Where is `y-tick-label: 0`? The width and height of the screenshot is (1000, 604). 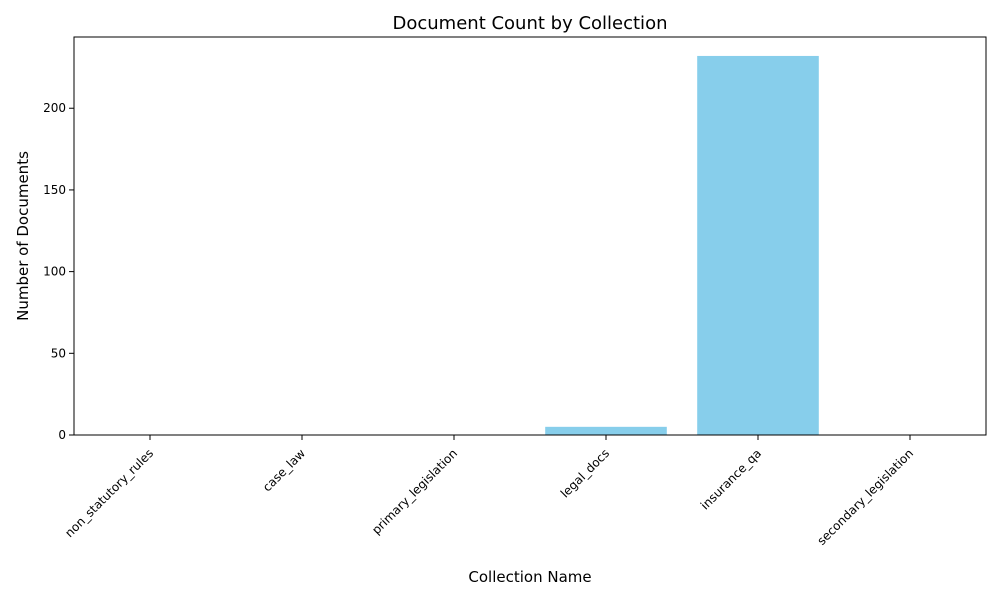 y-tick-label: 0 is located at coordinates (62, 435).